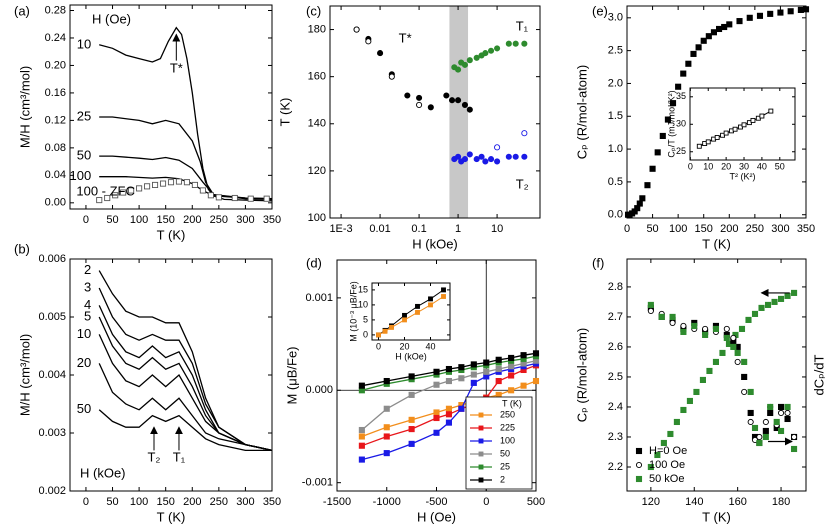 This screenshot has width=830, height=524. Describe the element at coordinates (615, 437) in the screenshot. I see `y-tick-label: 2.3` at that location.